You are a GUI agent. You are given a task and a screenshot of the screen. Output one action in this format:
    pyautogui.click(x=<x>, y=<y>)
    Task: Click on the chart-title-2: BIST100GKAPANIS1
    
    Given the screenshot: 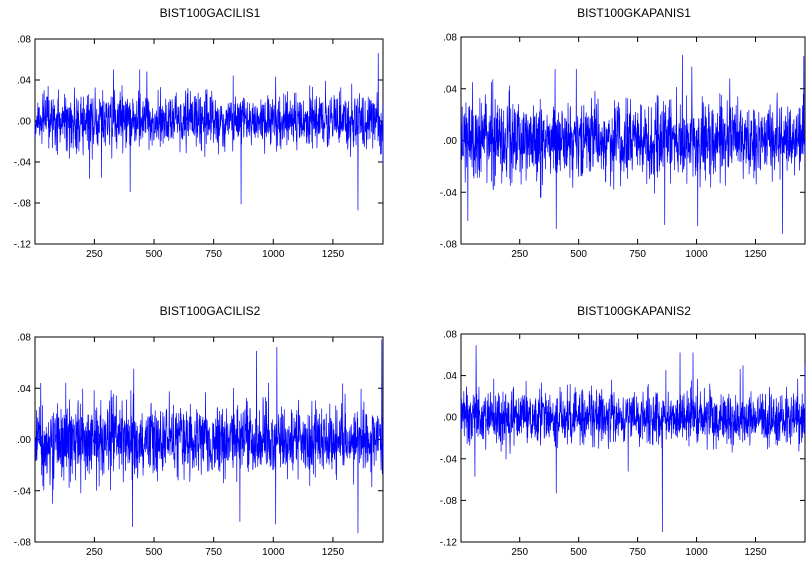 What is the action you would take?
    pyautogui.click(x=634, y=13)
    